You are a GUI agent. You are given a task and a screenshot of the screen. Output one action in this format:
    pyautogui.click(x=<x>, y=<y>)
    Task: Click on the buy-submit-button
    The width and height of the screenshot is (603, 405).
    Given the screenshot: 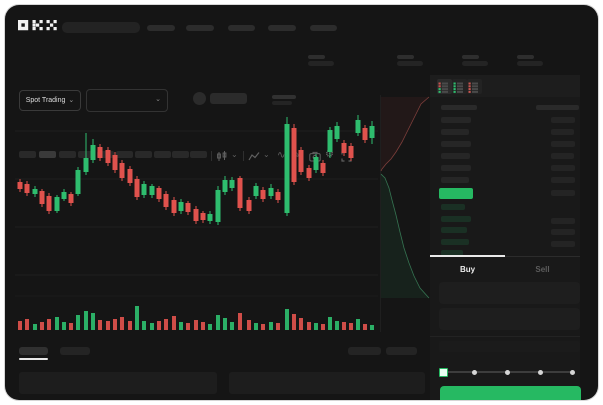 What is the action you would take?
    pyautogui.click(x=510, y=393)
    